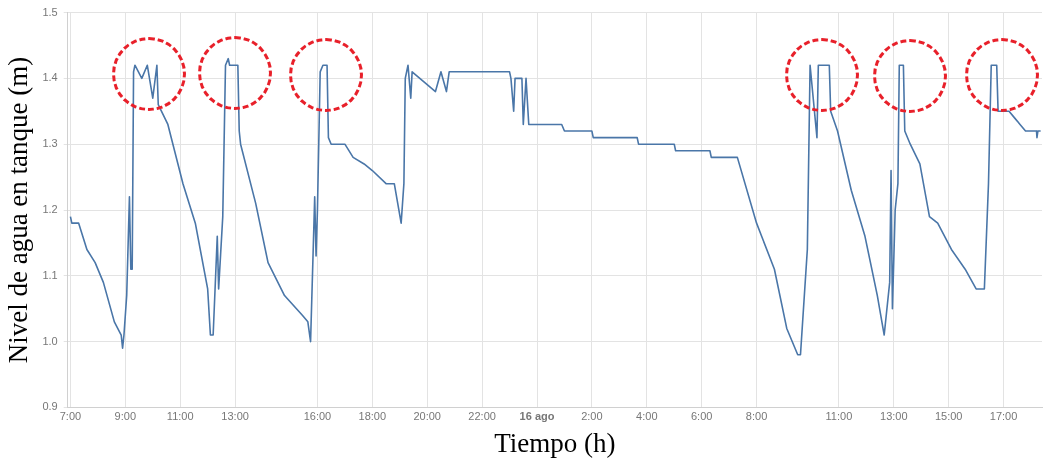 Image resolution: width=1043 pixels, height=465 pixels. What do you see at coordinates (427, 416) in the screenshot?
I see `x-tick-label: 20:00` at bounding box center [427, 416].